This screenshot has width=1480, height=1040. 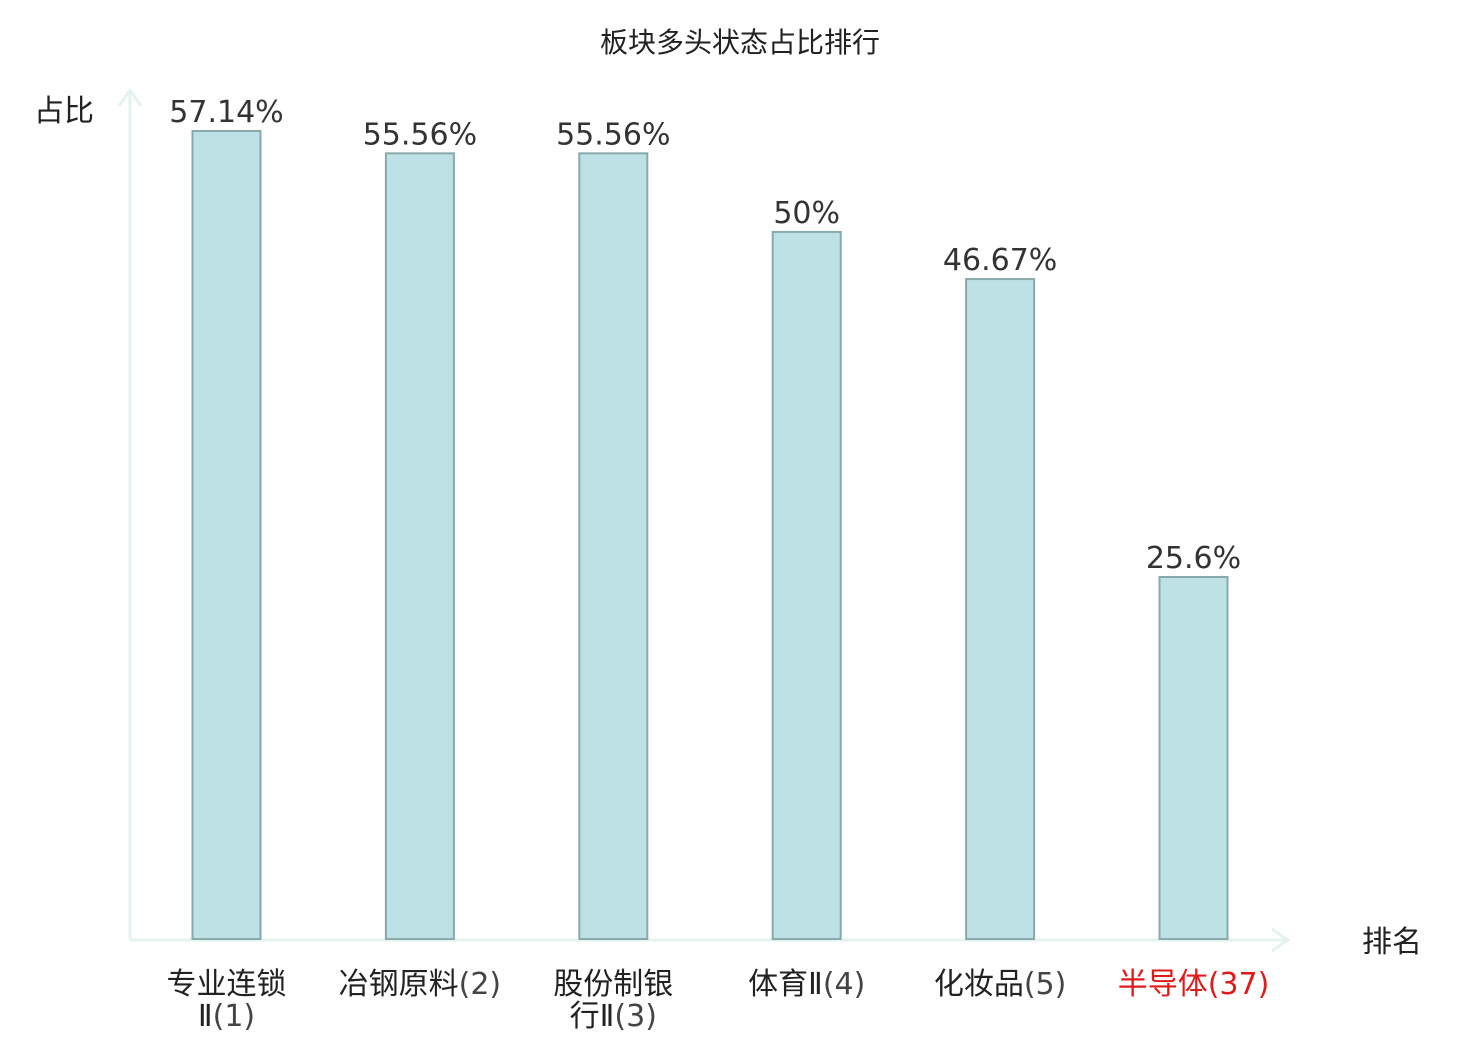 What do you see at coordinates (1392, 942) in the screenshot?
I see `x-axis-label: 排名` at bounding box center [1392, 942].